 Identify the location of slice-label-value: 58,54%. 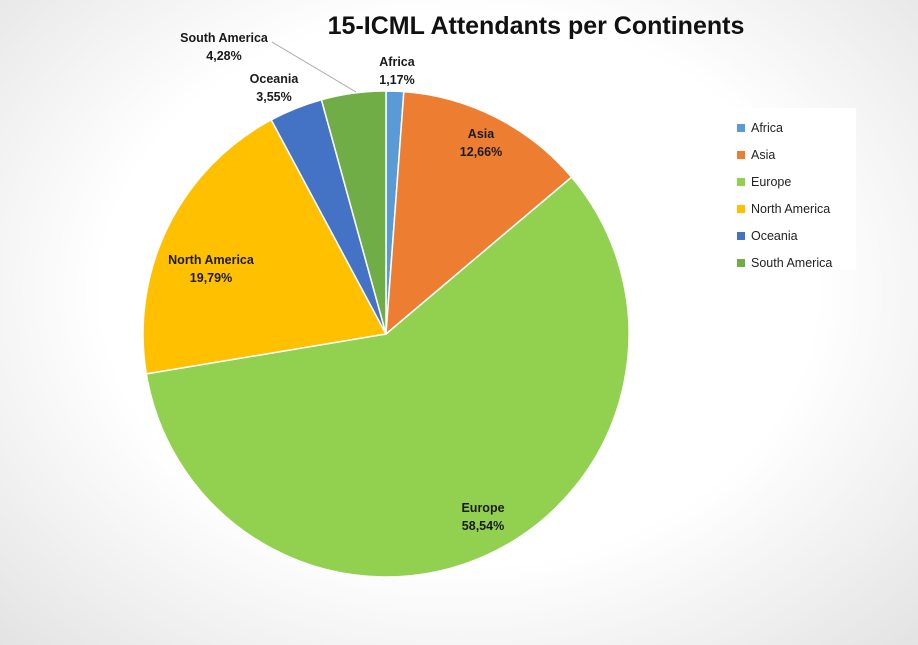
(483, 526).